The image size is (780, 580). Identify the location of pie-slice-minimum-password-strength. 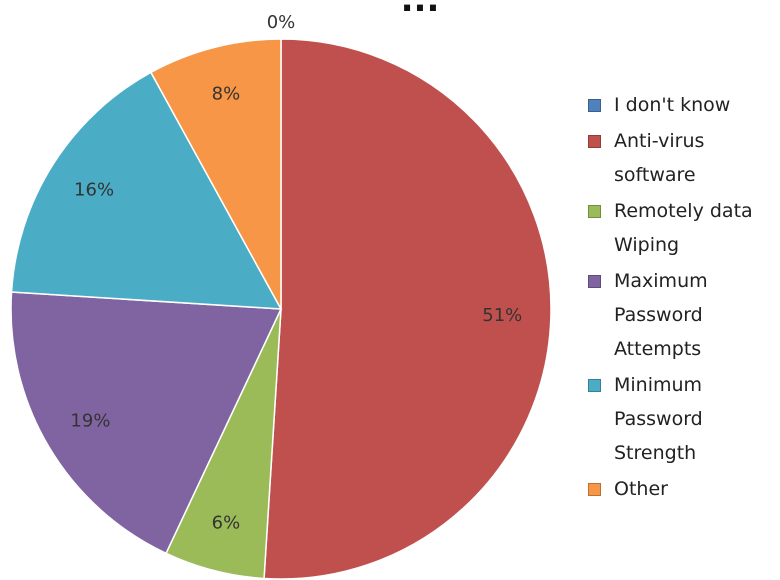
(146, 190).